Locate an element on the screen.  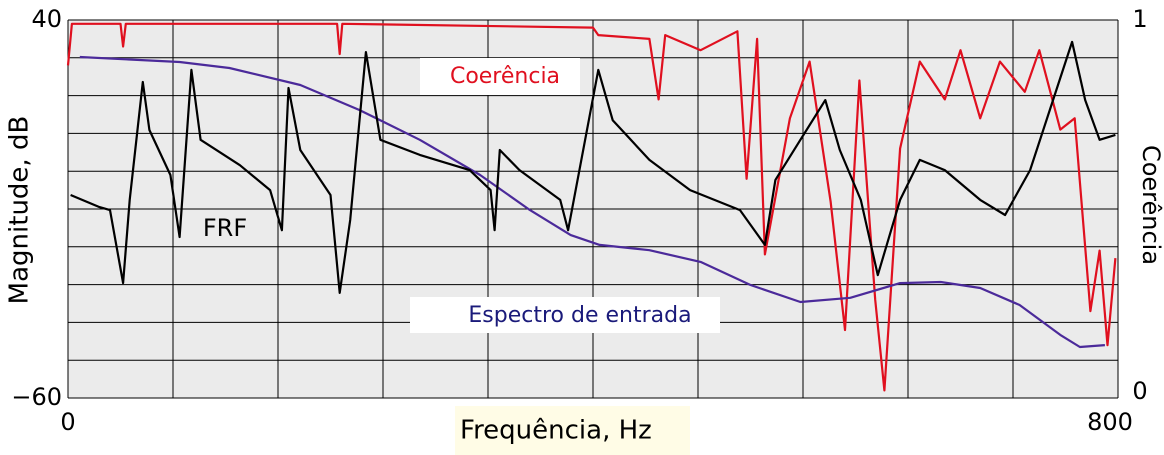
xlabel-box is located at coordinates (572, 430).